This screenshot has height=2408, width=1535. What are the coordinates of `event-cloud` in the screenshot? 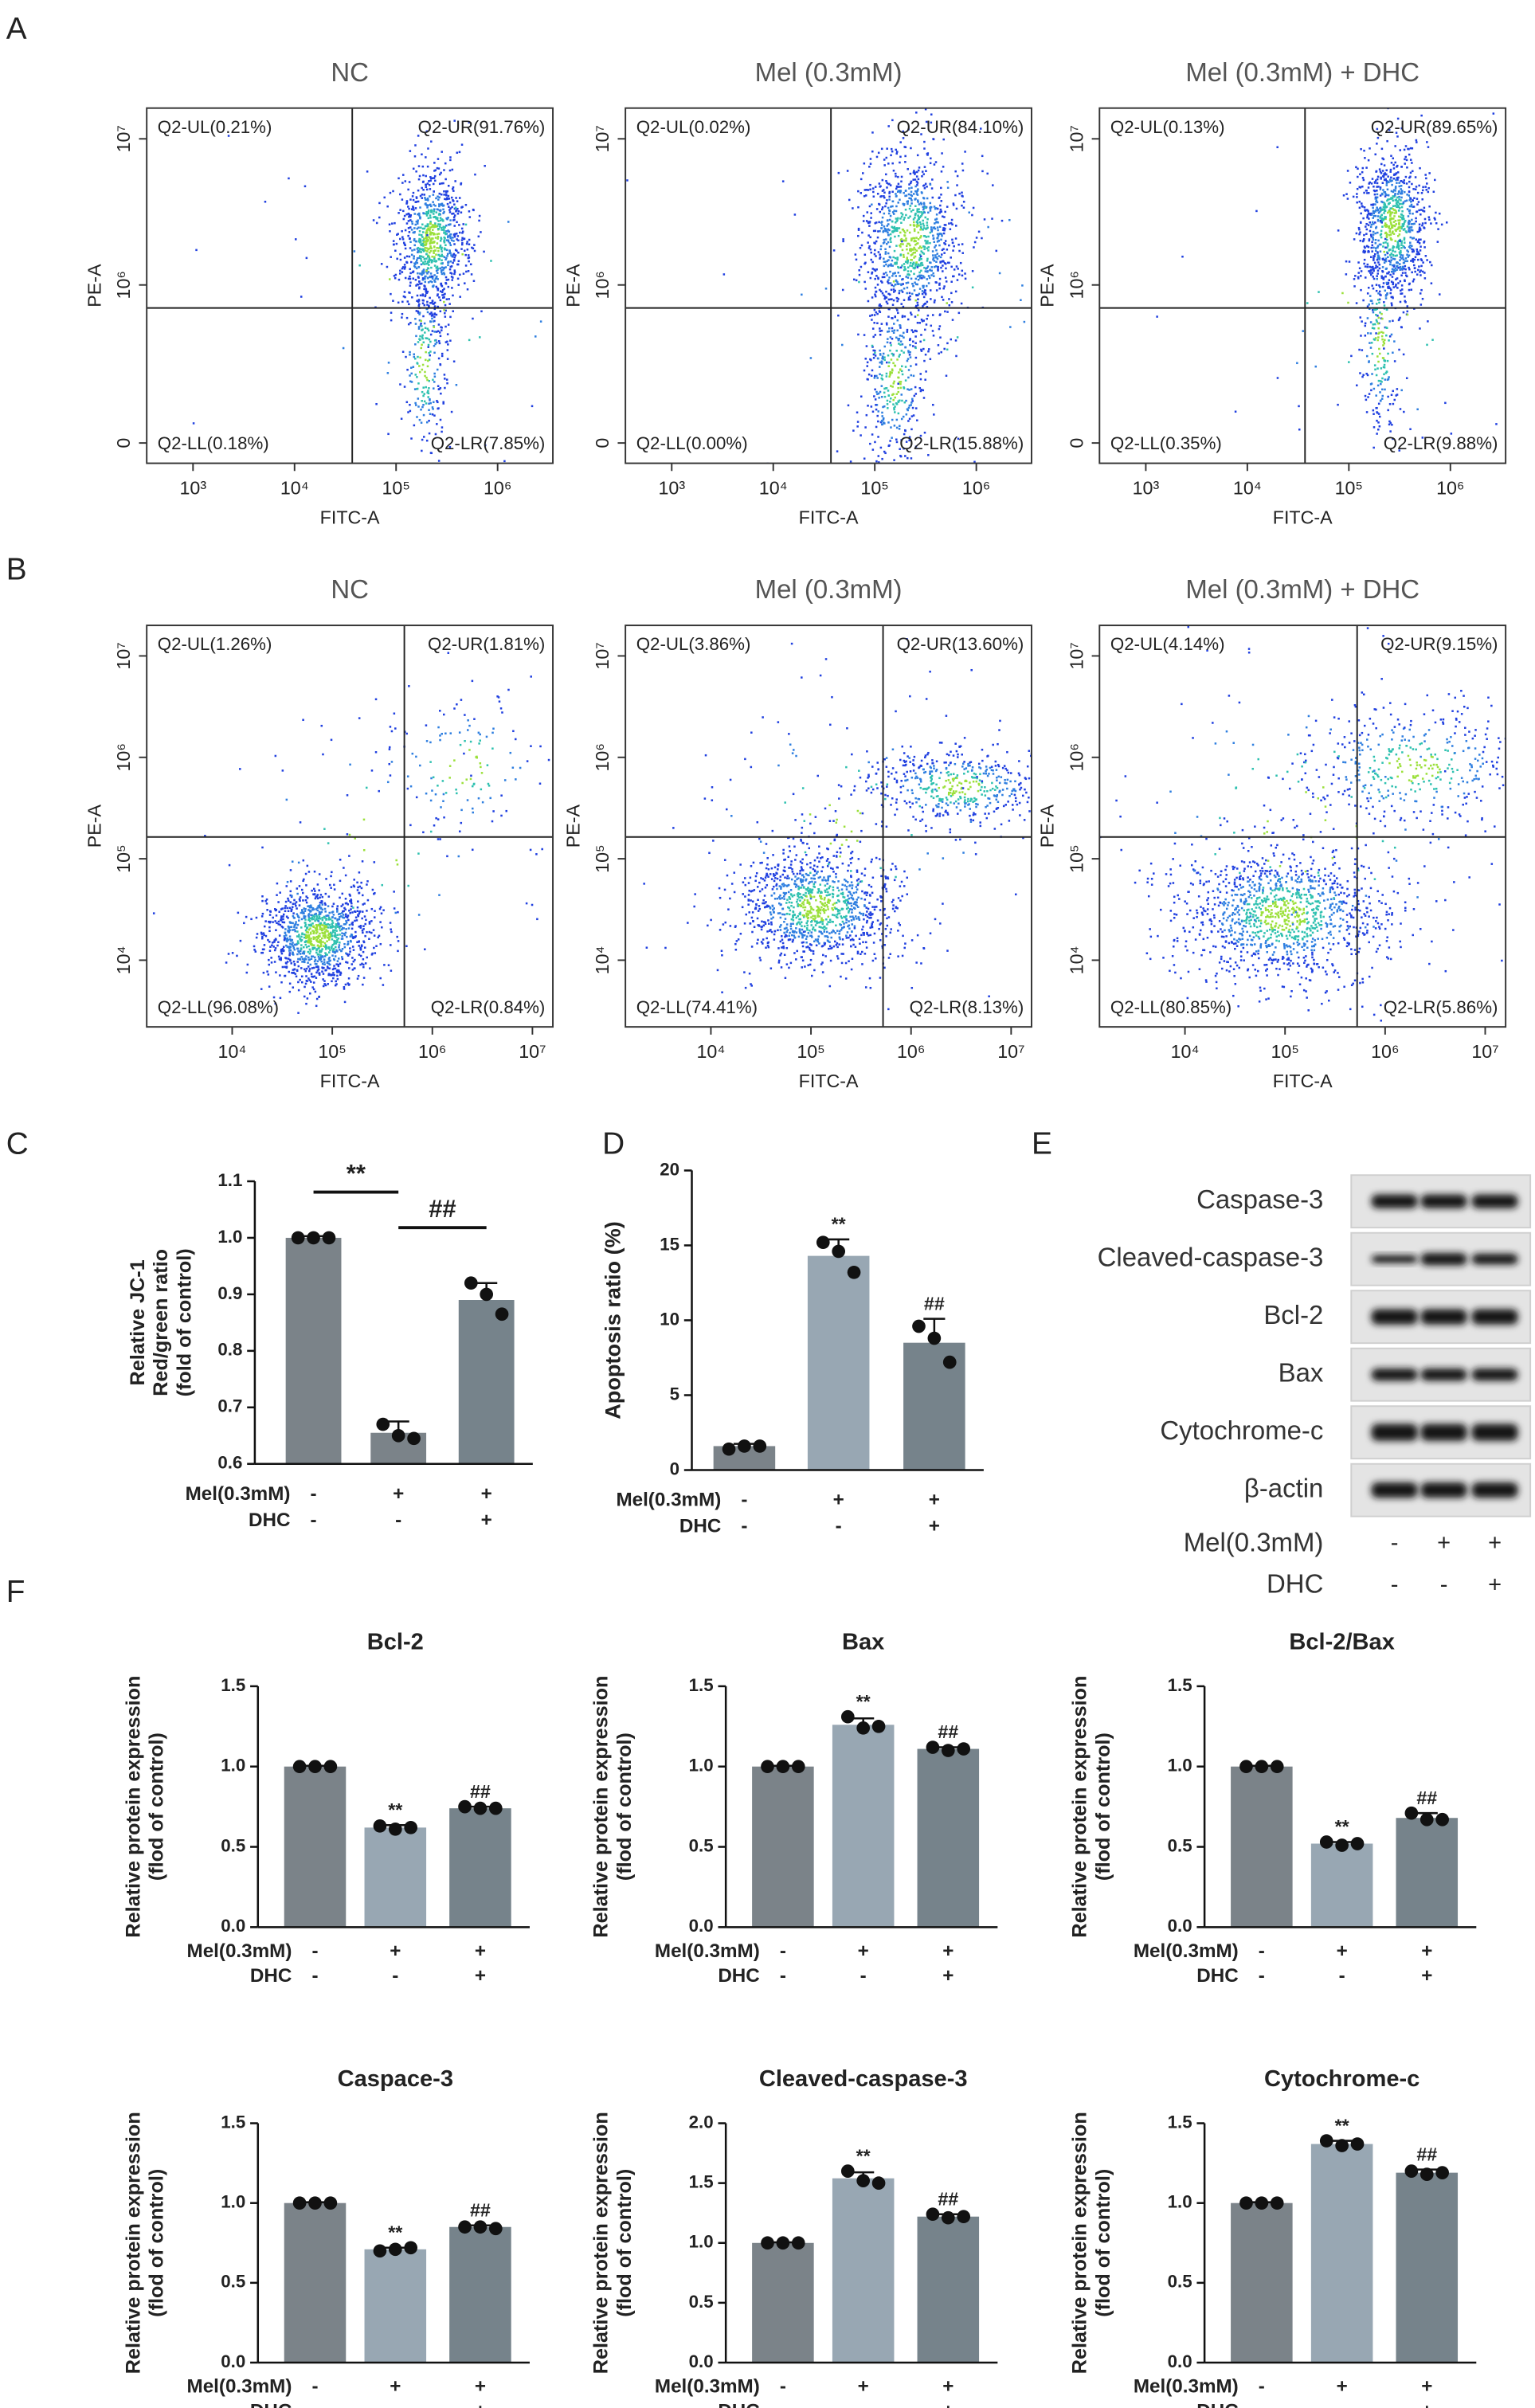 It's located at (367, 291).